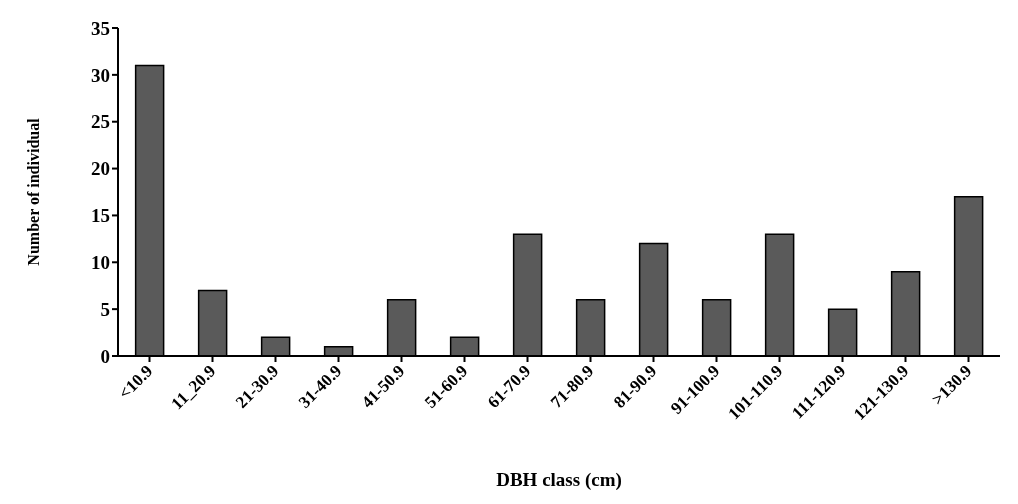 The height and width of the screenshot is (504, 1018). I want to click on y-tick-label: 35, so click(100, 28).